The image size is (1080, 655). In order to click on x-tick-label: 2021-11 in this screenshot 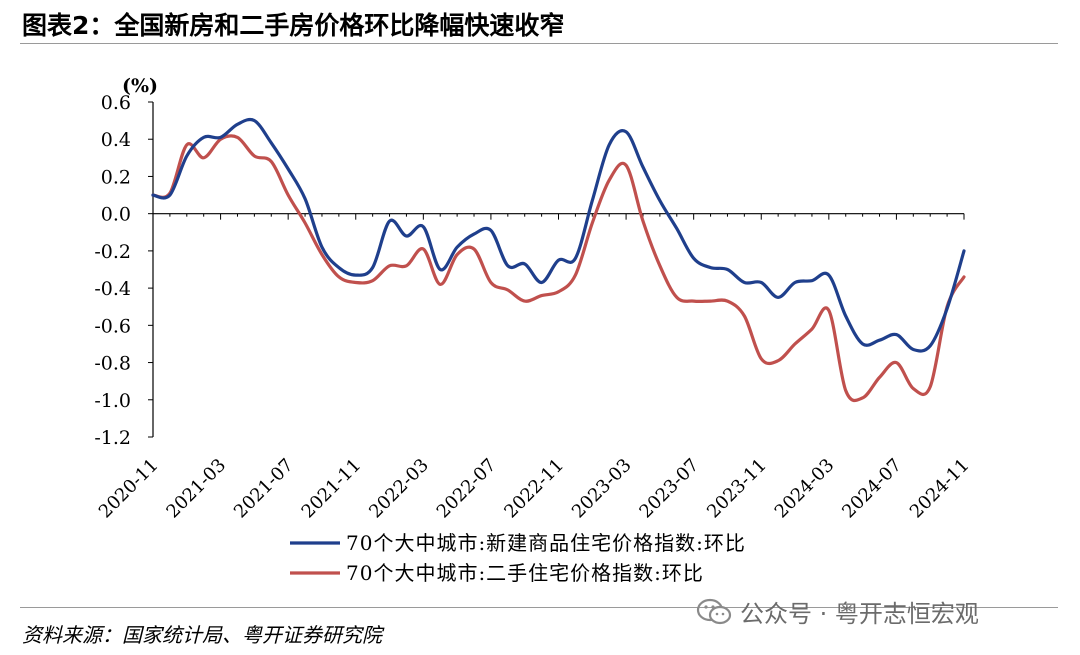, I will do `click(332, 489)`.